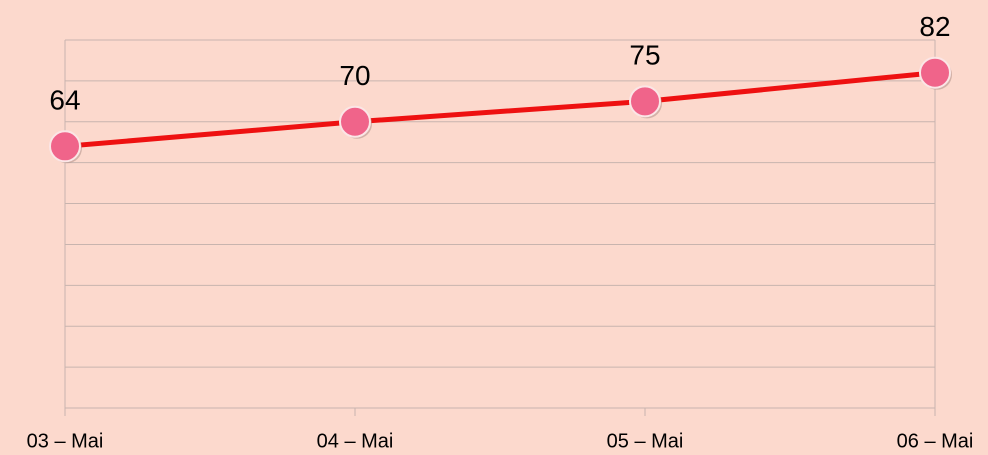 This screenshot has width=988, height=455. Describe the element at coordinates (355, 441) in the screenshot. I see `x-tick-label: 04 – Mai` at that location.